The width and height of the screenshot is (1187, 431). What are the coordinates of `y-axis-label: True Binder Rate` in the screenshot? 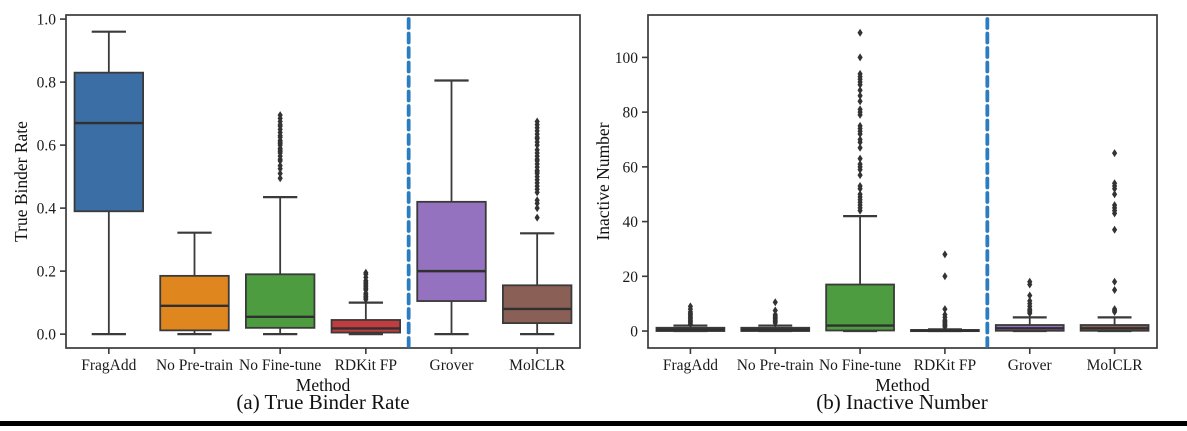 It's located at (21, 181).